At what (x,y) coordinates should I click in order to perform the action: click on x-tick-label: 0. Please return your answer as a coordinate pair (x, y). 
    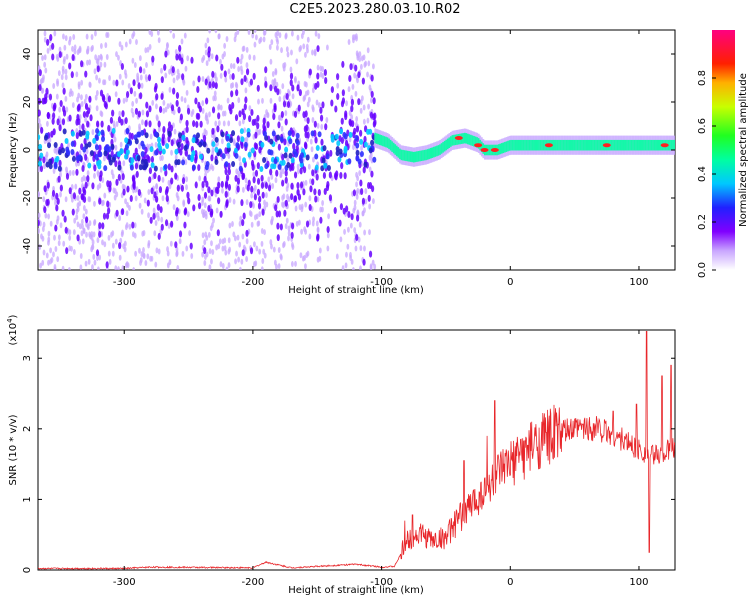
    Looking at the image, I should click on (510, 282).